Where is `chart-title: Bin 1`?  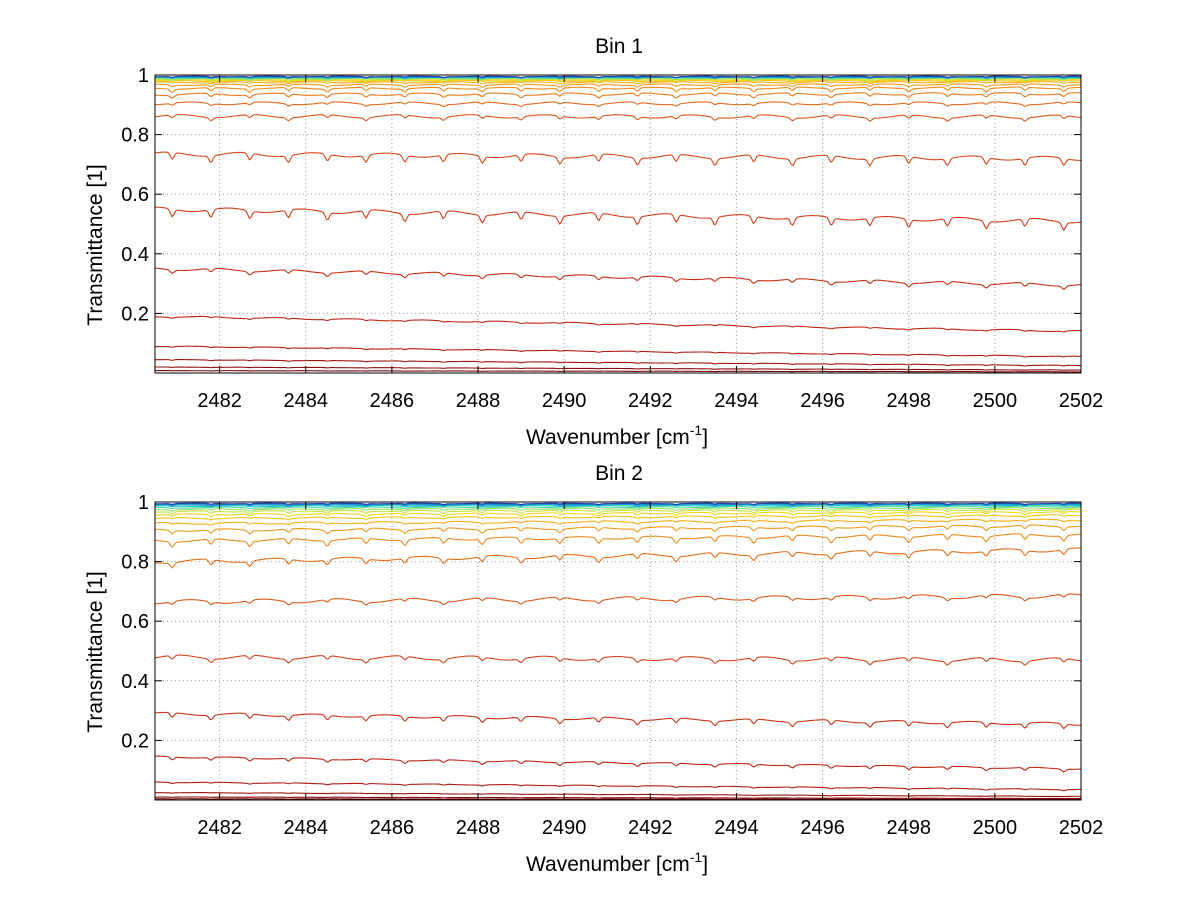
chart-title: Bin 1 is located at coordinates (619, 46).